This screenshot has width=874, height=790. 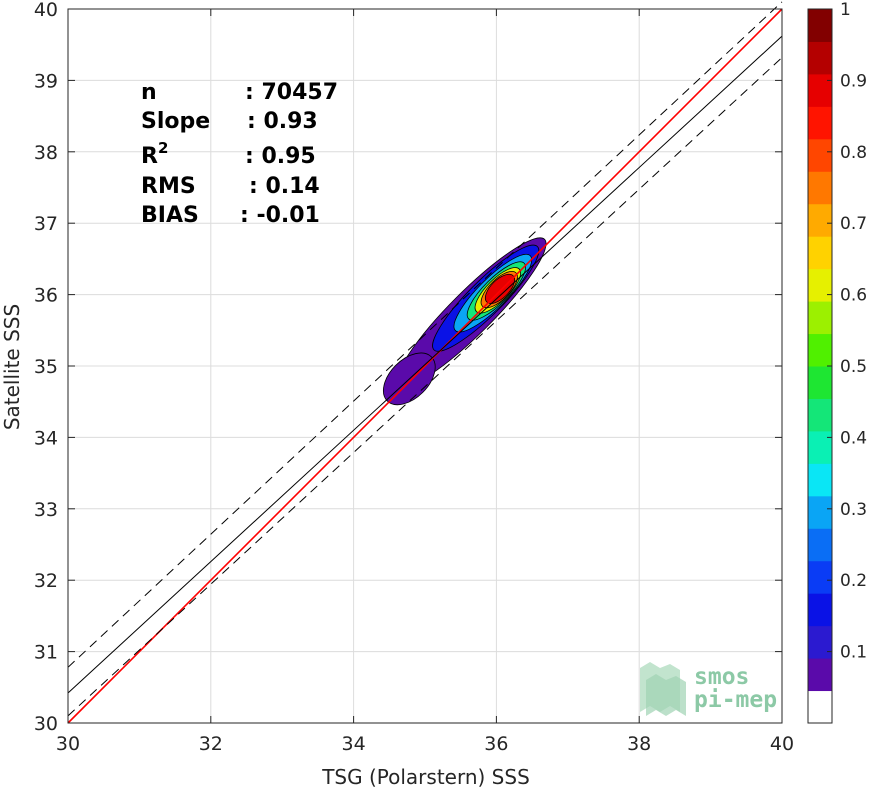 I want to click on colorbar, so click(x=820, y=366).